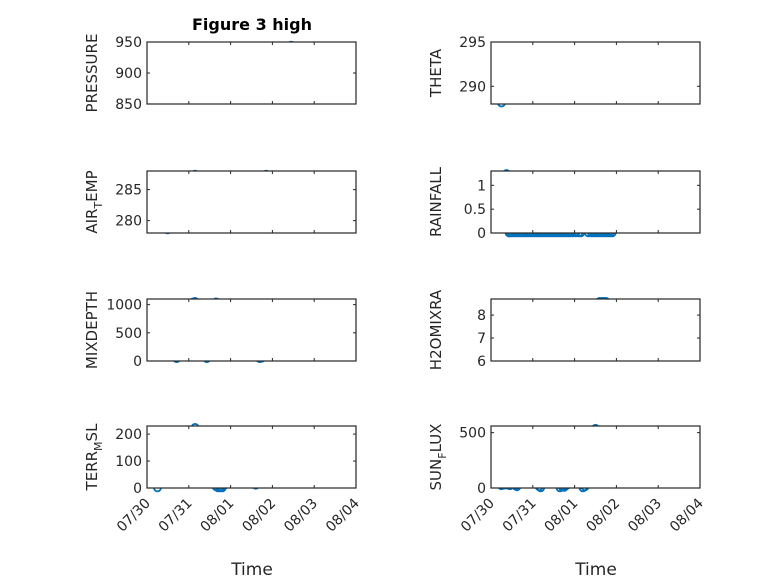  What do you see at coordinates (128, 74) in the screenshot?
I see `y-tick-label: 900` at bounding box center [128, 74].